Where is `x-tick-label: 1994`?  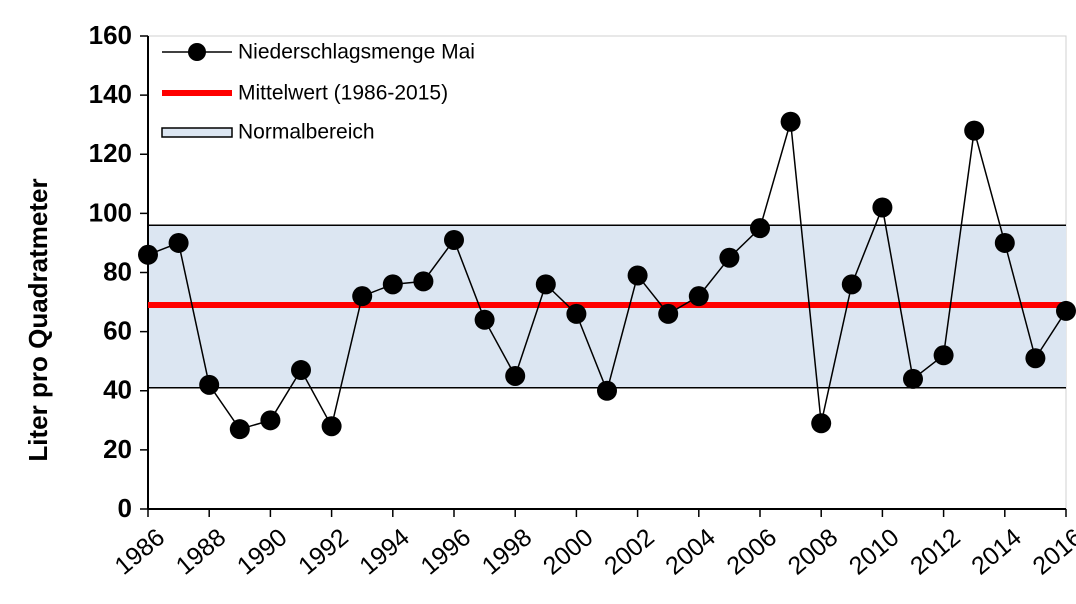
x-tick-label: 1994 is located at coordinates (384, 551).